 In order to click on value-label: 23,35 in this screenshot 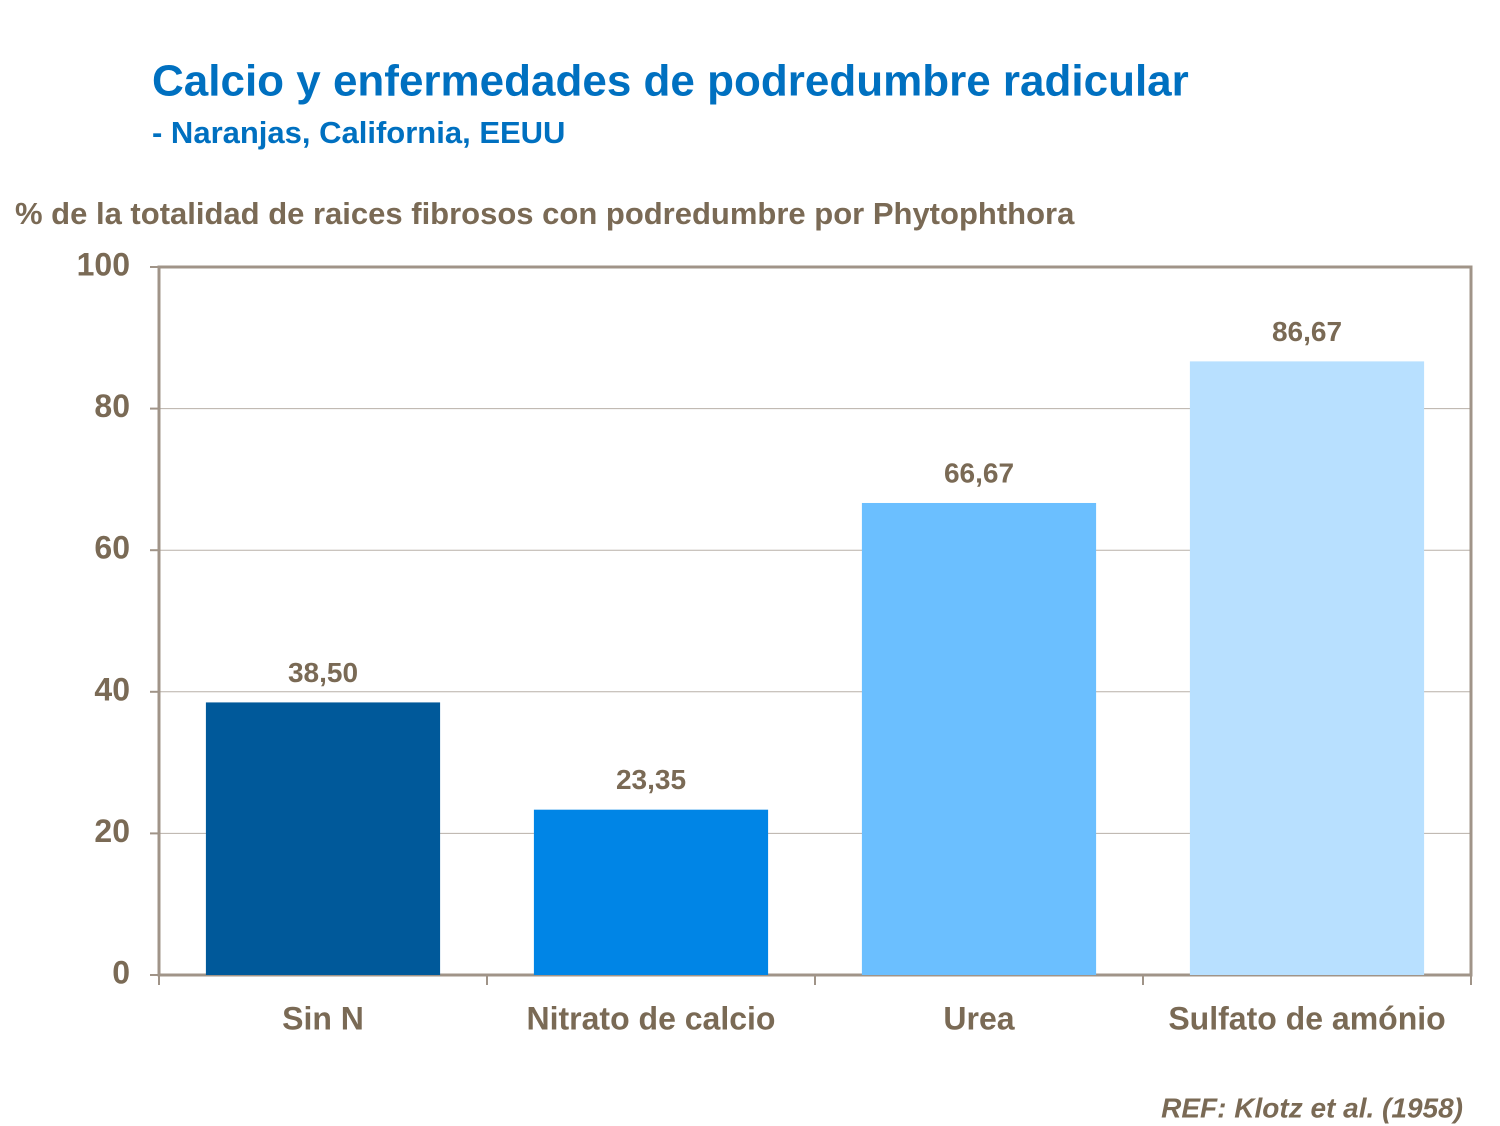, I will do `click(651, 779)`.